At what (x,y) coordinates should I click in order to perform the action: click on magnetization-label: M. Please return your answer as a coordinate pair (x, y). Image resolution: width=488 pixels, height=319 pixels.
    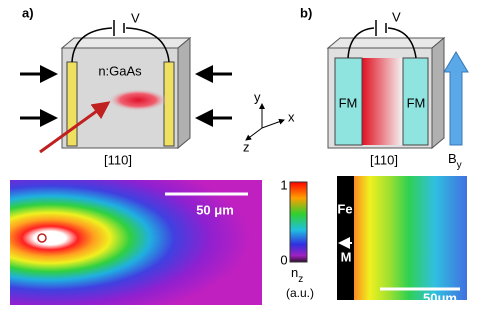
    Looking at the image, I should click on (346, 256).